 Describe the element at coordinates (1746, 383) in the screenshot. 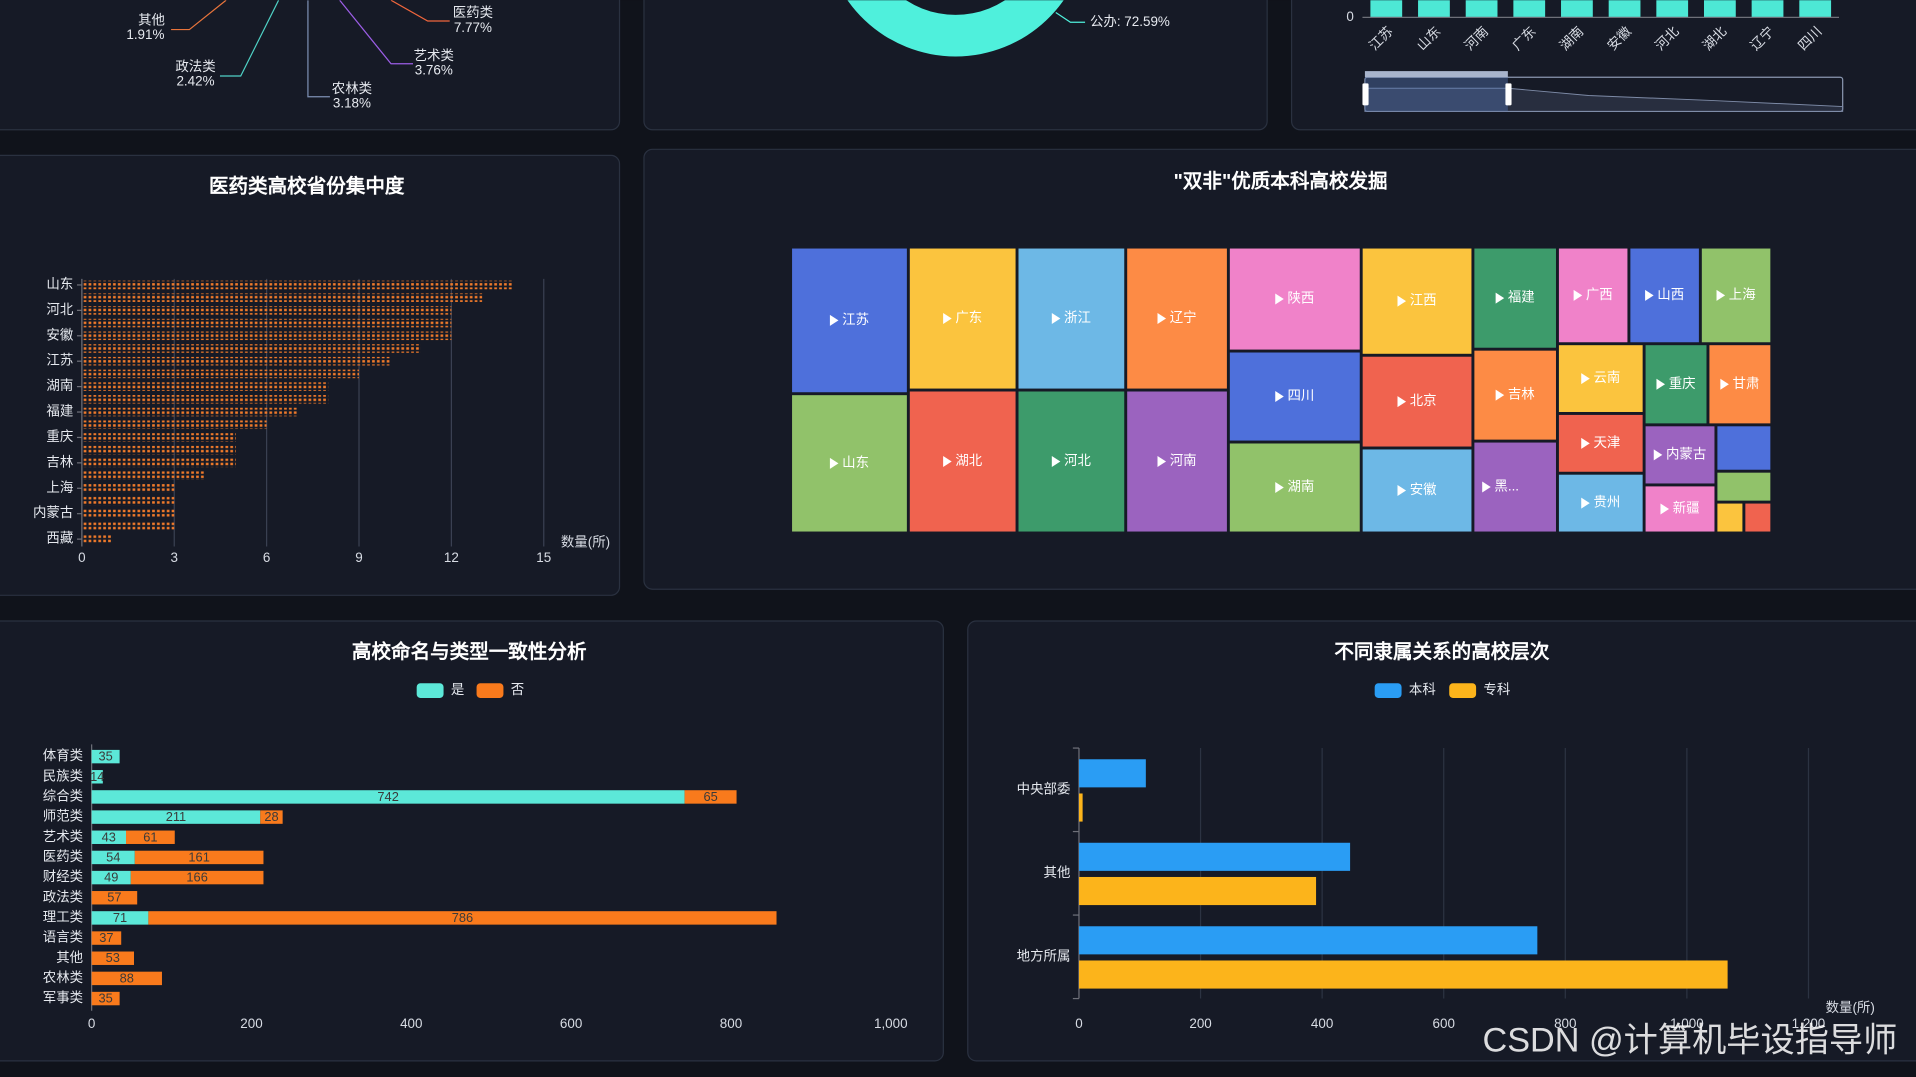

I see `treemap-label: 甘肃` at that location.